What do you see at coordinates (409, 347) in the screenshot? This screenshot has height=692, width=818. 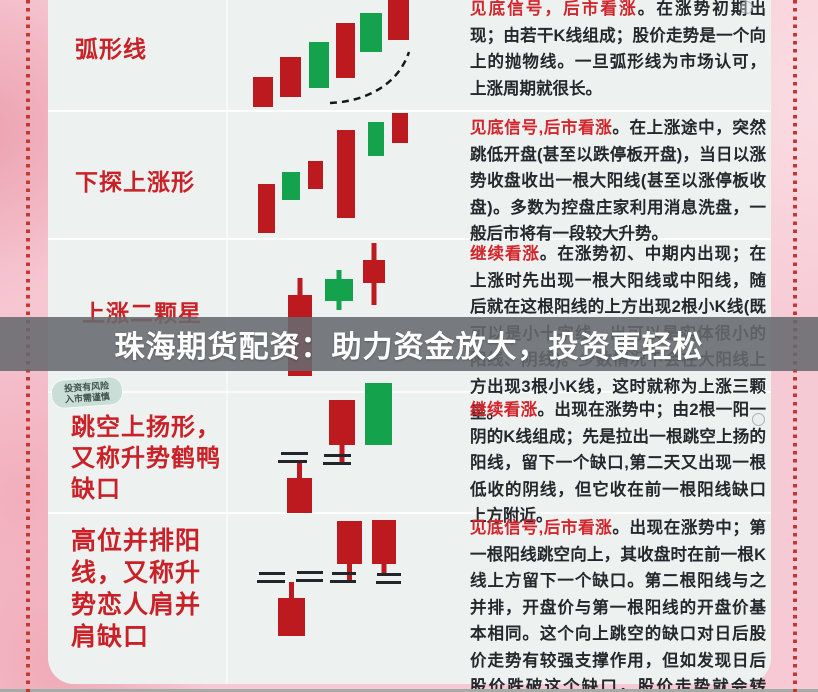 I see `watermark-text: 珠海期货配资：助力资金放大，投资更轻松` at bounding box center [409, 347].